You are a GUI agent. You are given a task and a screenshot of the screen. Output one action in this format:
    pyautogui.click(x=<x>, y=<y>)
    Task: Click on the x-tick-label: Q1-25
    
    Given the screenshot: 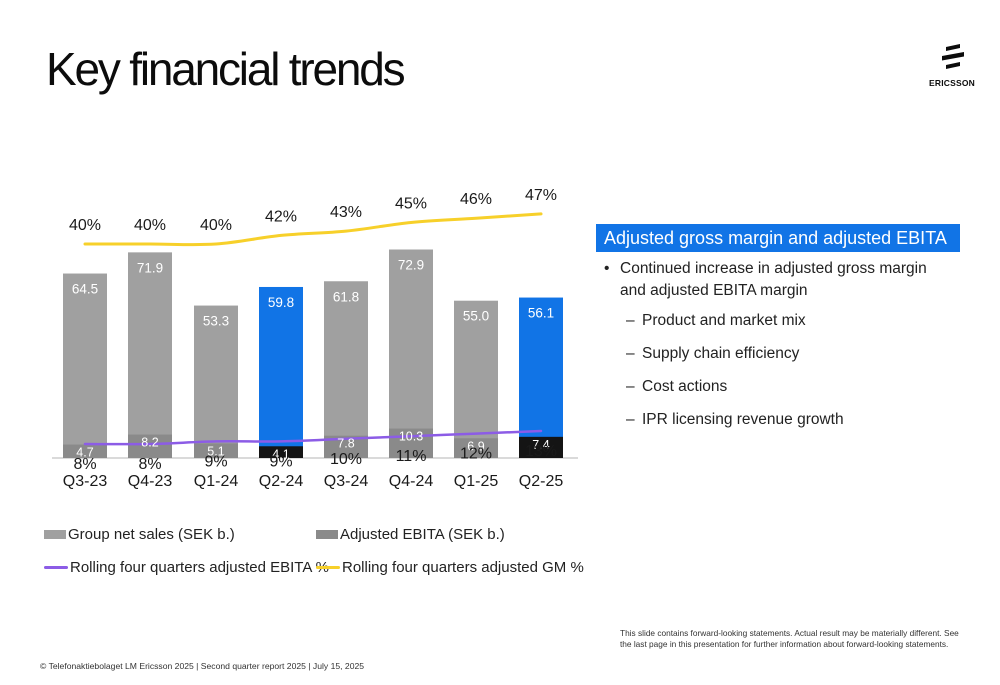 What is the action you would take?
    pyautogui.click(x=476, y=481)
    